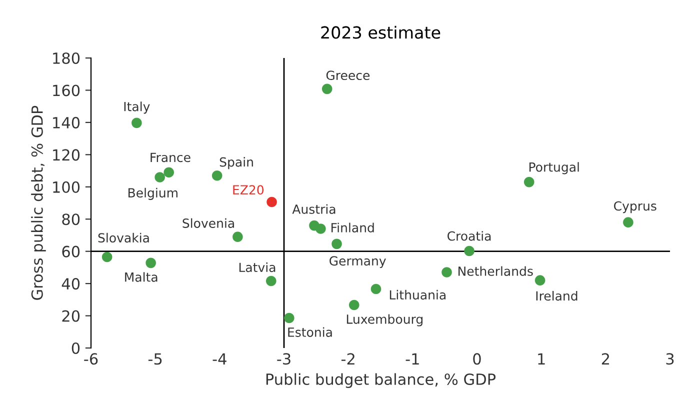 This screenshot has height=402, width=676. What do you see at coordinates (219, 358) in the screenshot?
I see `x-tick-label: -4` at bounding box center [219, 358].